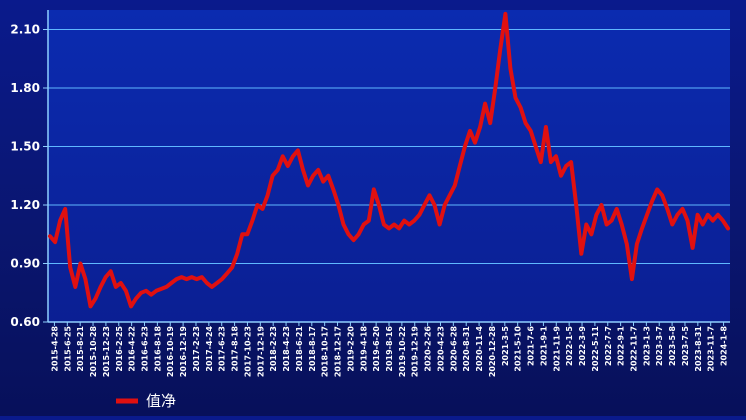  What do you see at coordinates (595, 349) in the screenshot?
I see `x-tick-label: 2022-5-11` at bounding box center [595, 349].